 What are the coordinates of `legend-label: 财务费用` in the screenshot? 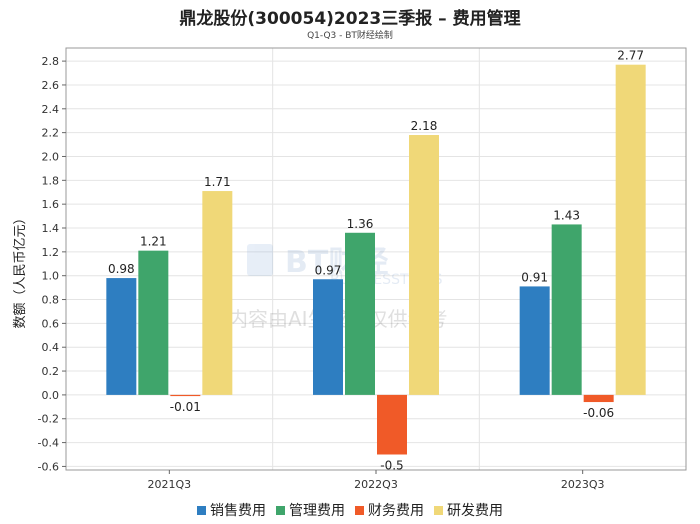 It's located at (396, 511).